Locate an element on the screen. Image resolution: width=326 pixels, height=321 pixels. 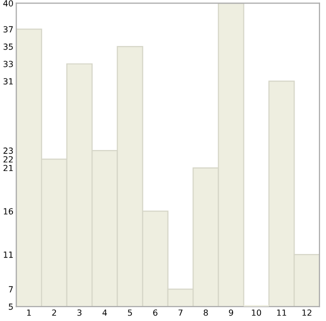
y-tick-label: 7 is located at coordinates (10, 289).